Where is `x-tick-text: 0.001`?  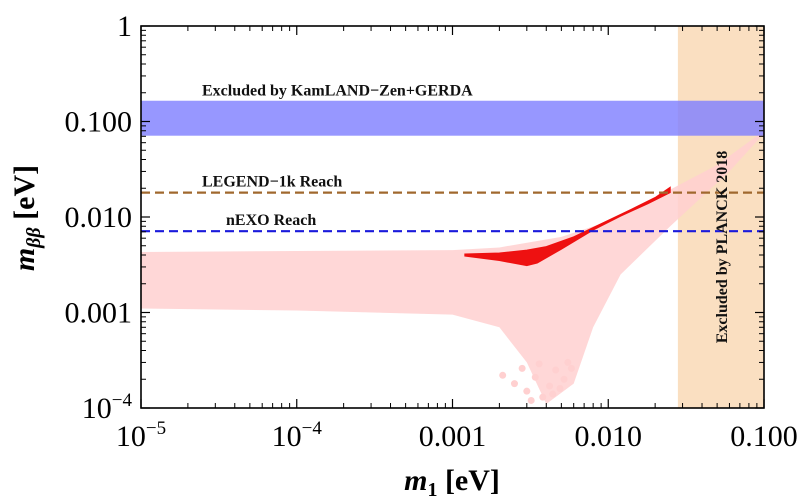 x-tick-text: 0.001 is located at coordinates (453, 436).